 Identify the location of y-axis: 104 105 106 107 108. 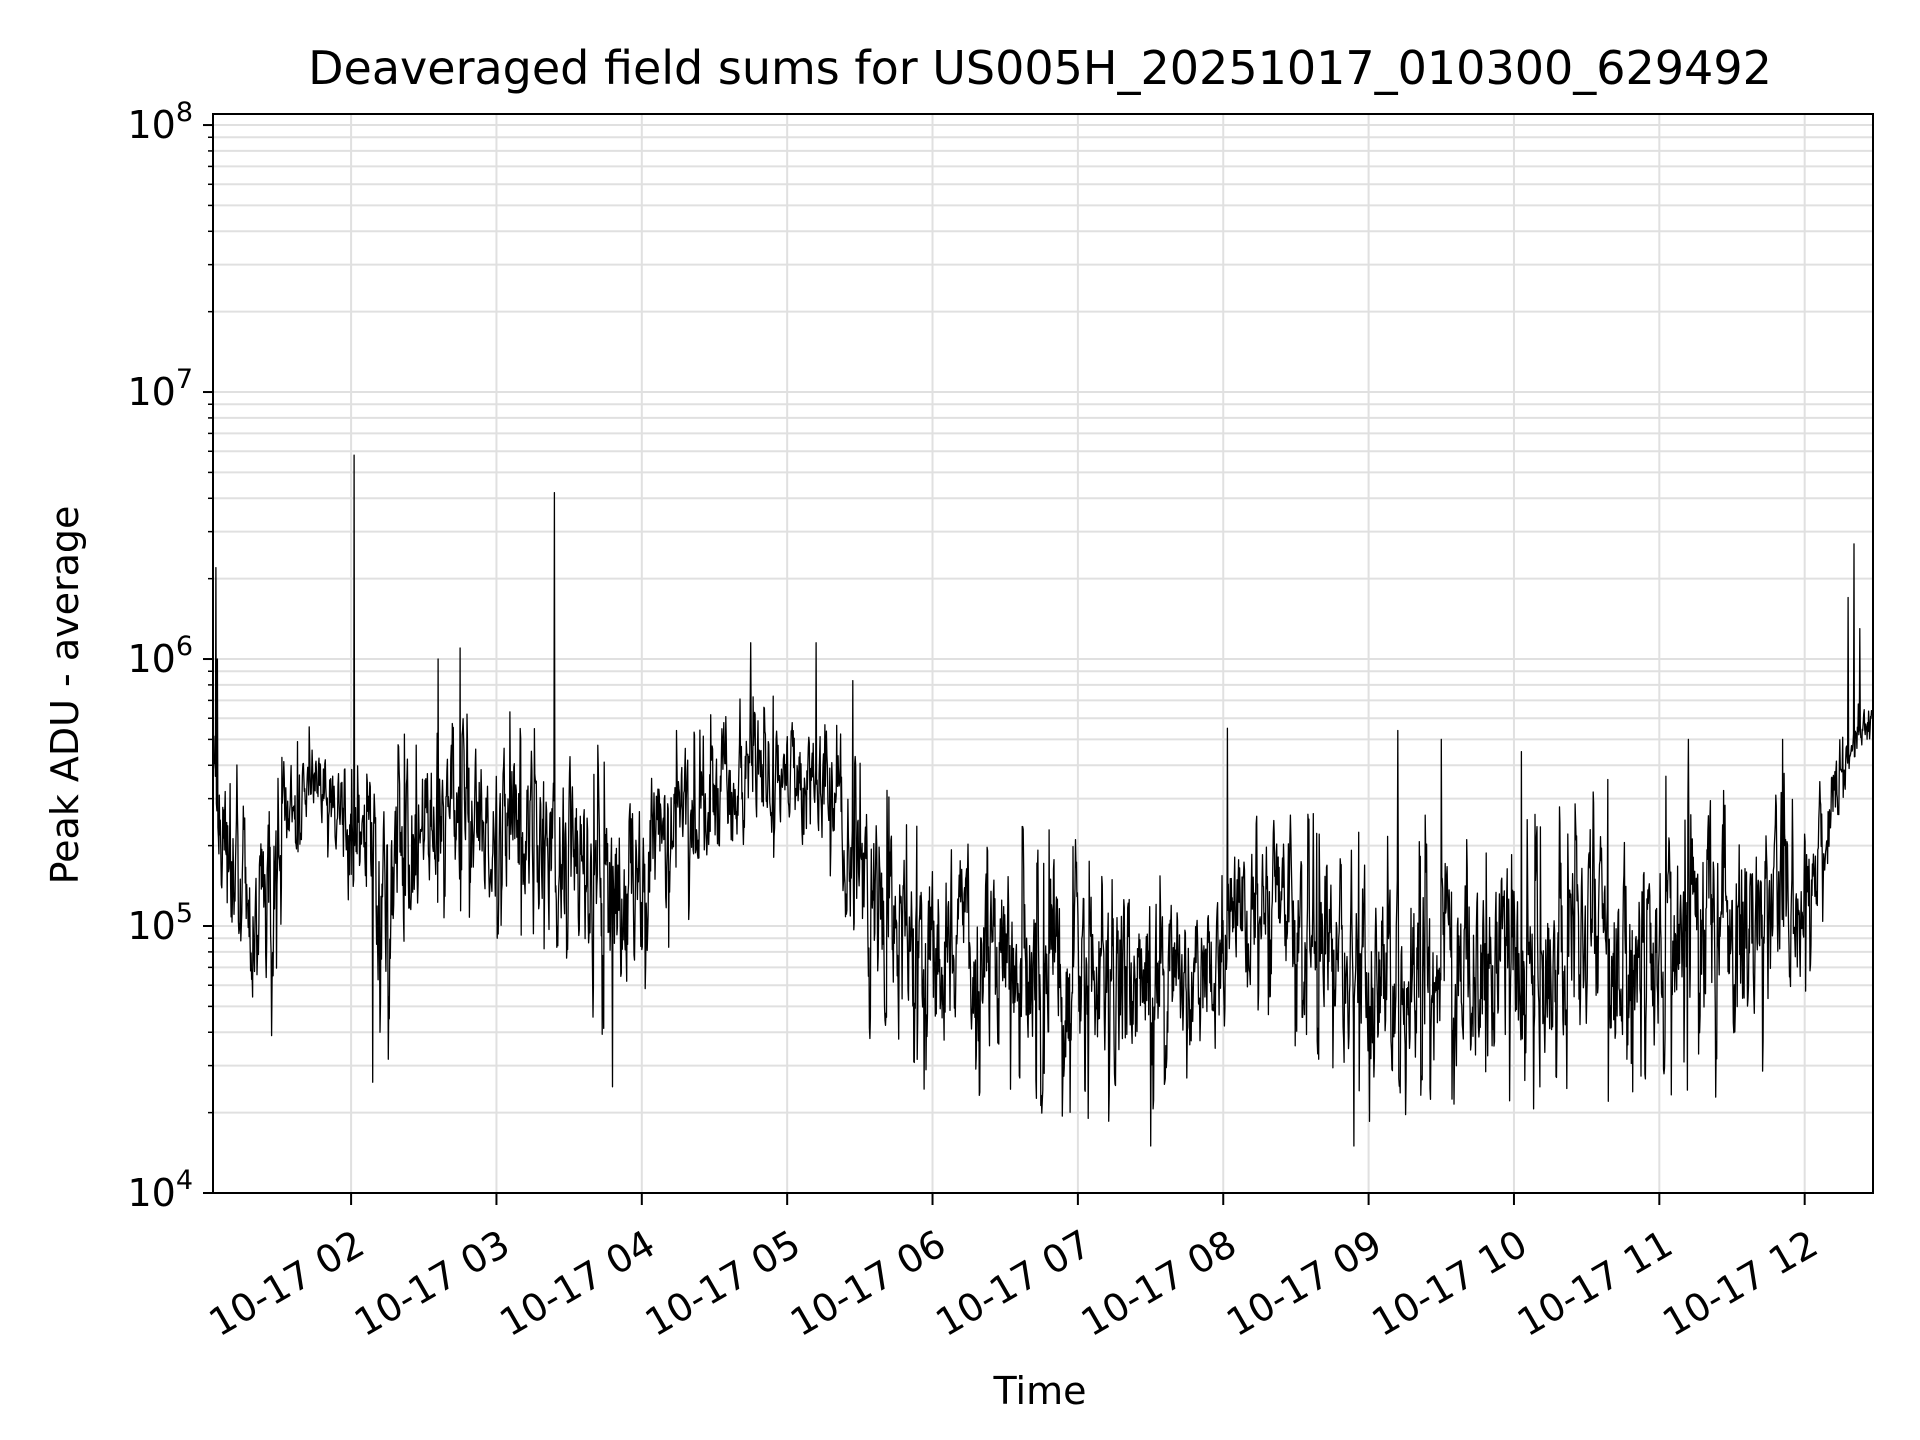
(170, 656).